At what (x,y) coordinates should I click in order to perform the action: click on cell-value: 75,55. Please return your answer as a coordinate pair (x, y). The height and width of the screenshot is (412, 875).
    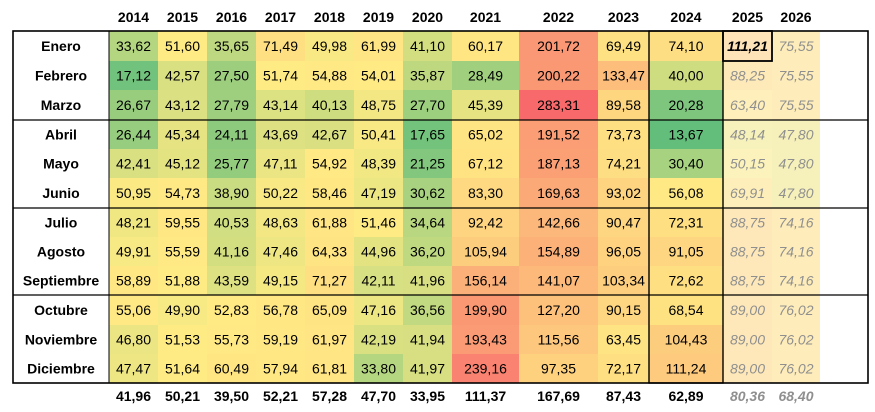
    Looking at the image, I should click on (795, 105).